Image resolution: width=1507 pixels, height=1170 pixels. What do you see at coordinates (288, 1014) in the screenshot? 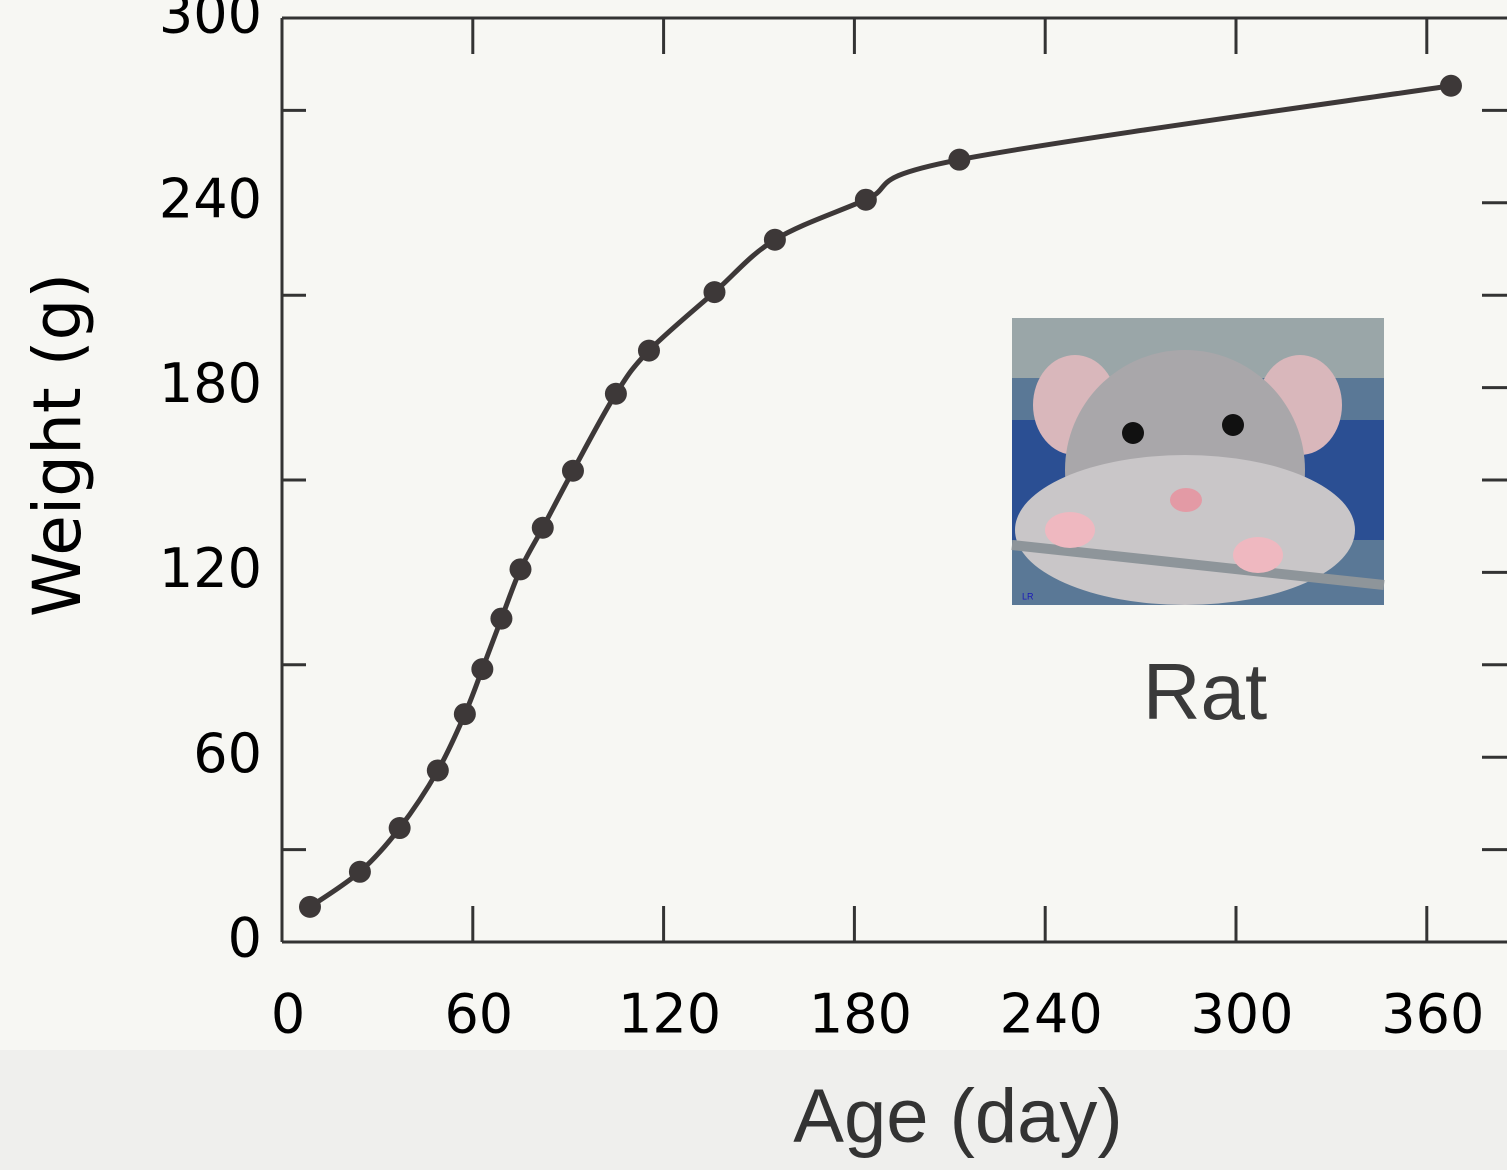
I see `x-tick-label: 0` at bounding box center [288, 1014].